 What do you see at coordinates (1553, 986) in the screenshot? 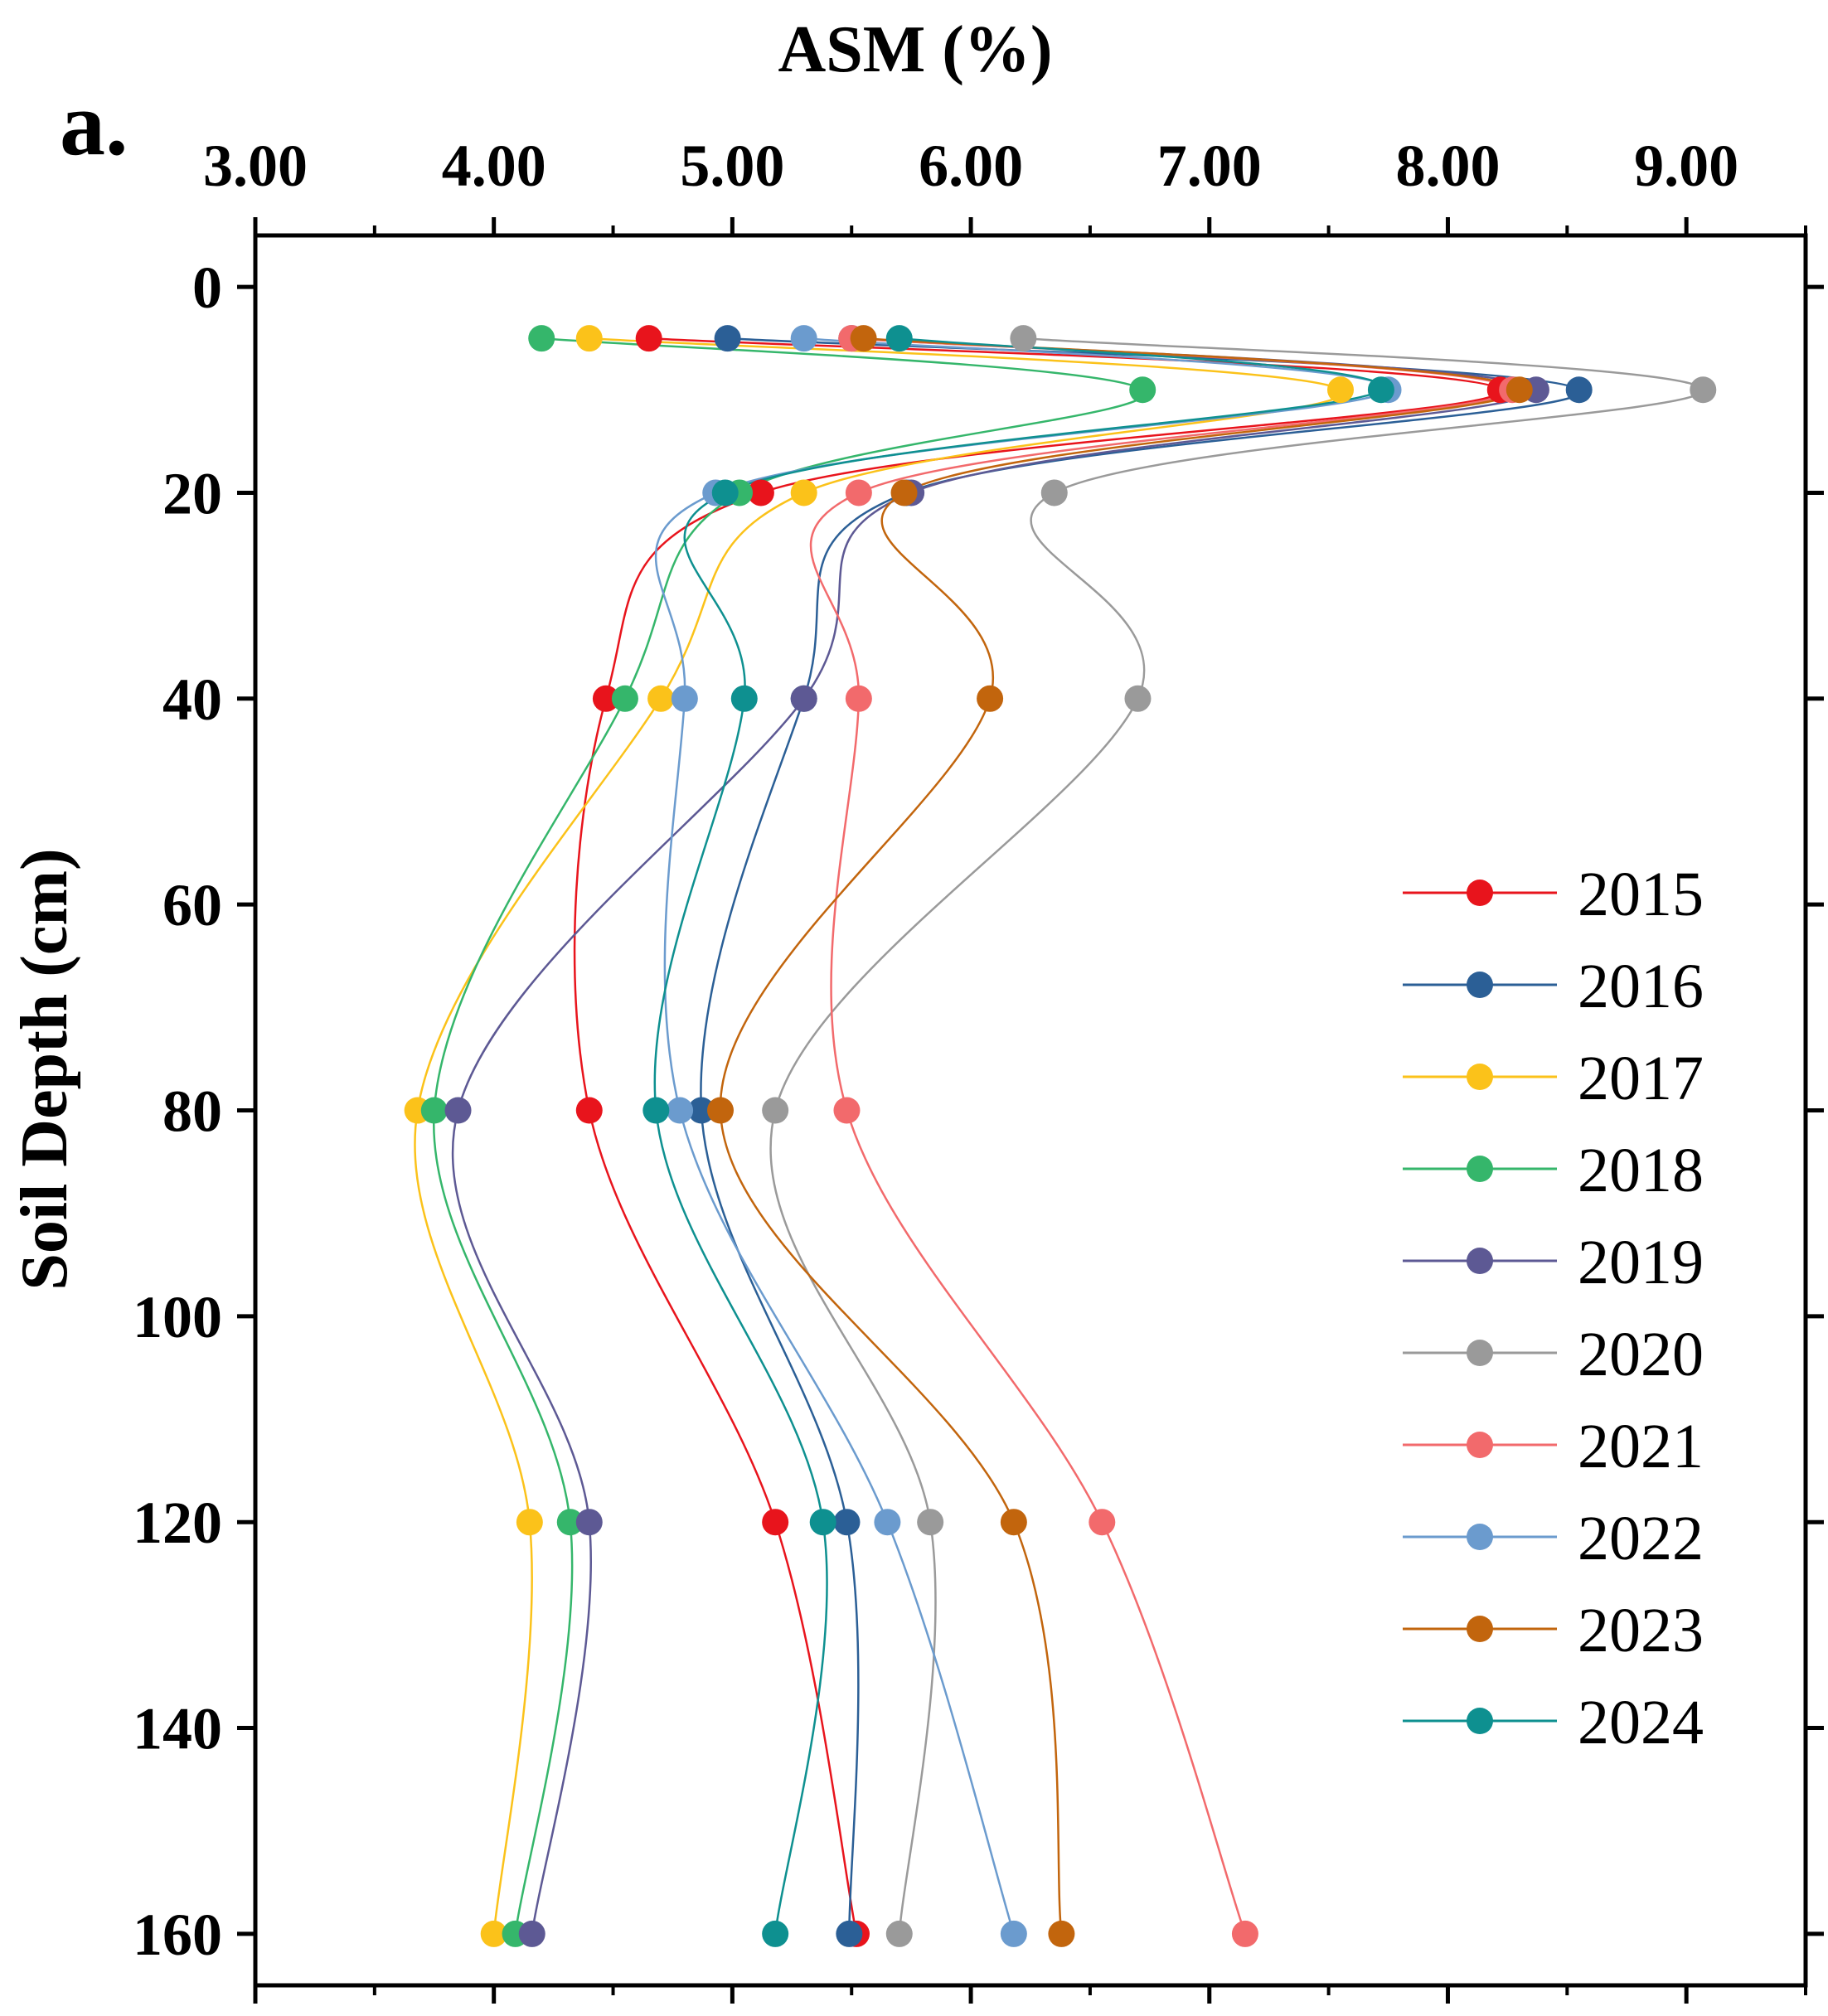
I see `legend-item-2016: 2016` at bounding box center [1553, 986].